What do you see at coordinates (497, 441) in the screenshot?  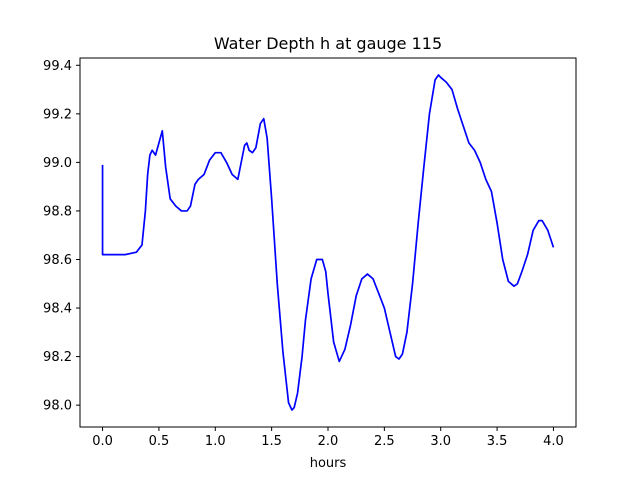 I see `x-tick-label: 3.5` at bounding box center [497, 441].